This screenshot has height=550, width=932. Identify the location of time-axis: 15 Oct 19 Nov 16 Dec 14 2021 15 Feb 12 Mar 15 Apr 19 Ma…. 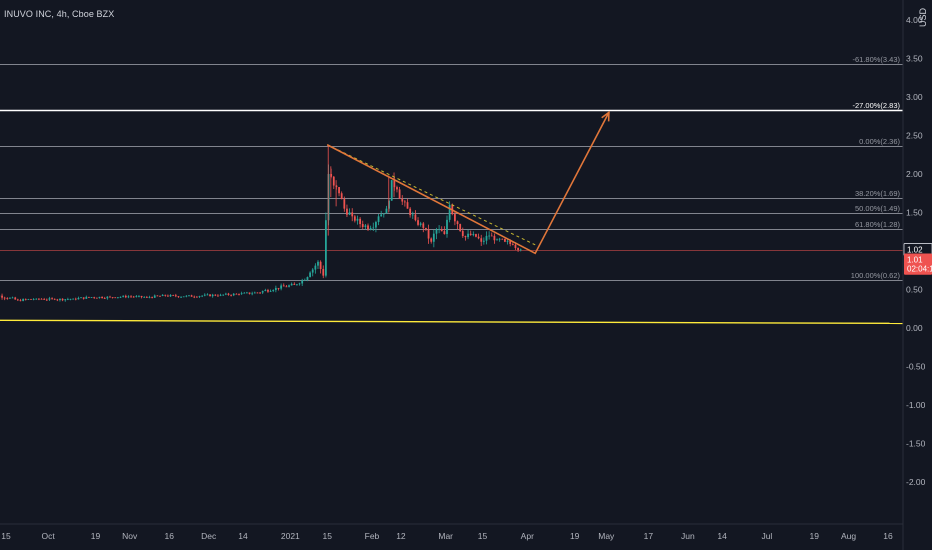
(451, 532).